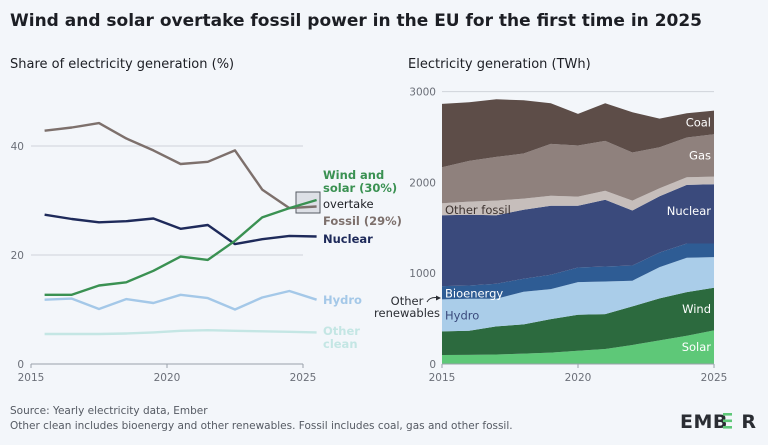  I want to click on series-label: Other, so click(341, 331).